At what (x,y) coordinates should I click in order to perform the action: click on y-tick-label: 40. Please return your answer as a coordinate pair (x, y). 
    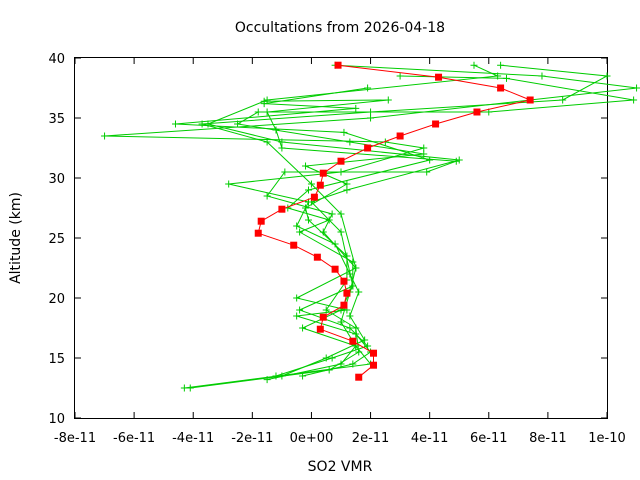
    Looking at the image, I should click on (56, 59).